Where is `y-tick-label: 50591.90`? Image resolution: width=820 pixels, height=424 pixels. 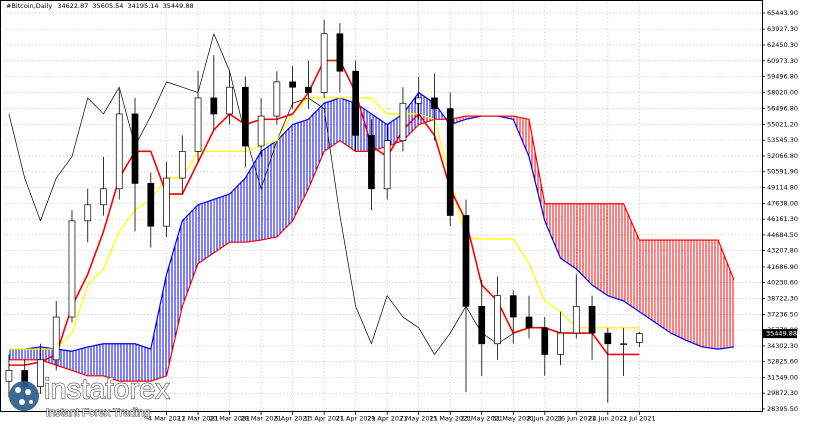 y-tick-label: 50591.90 is located at coordinates (782, 172).